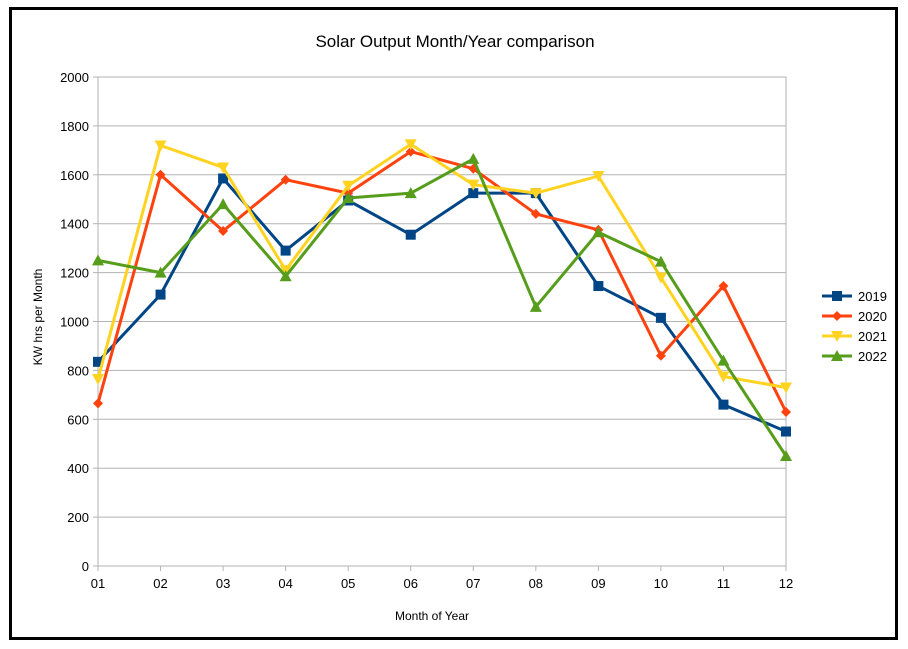  What do you see at coordinates (872, 356) in the screenshot?
I see `legend-label: 2022` at bounding box center [872, 356].